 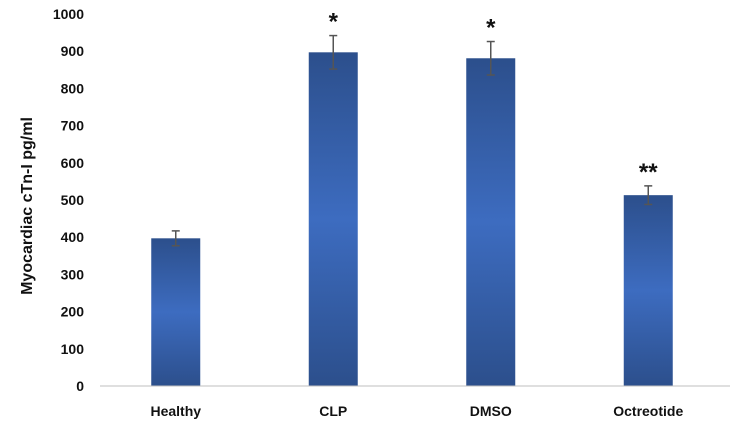 What do you see at coordinates (176, 312) in the screenshot?
I see `bar-healthy` at bounding box center [176, 312].